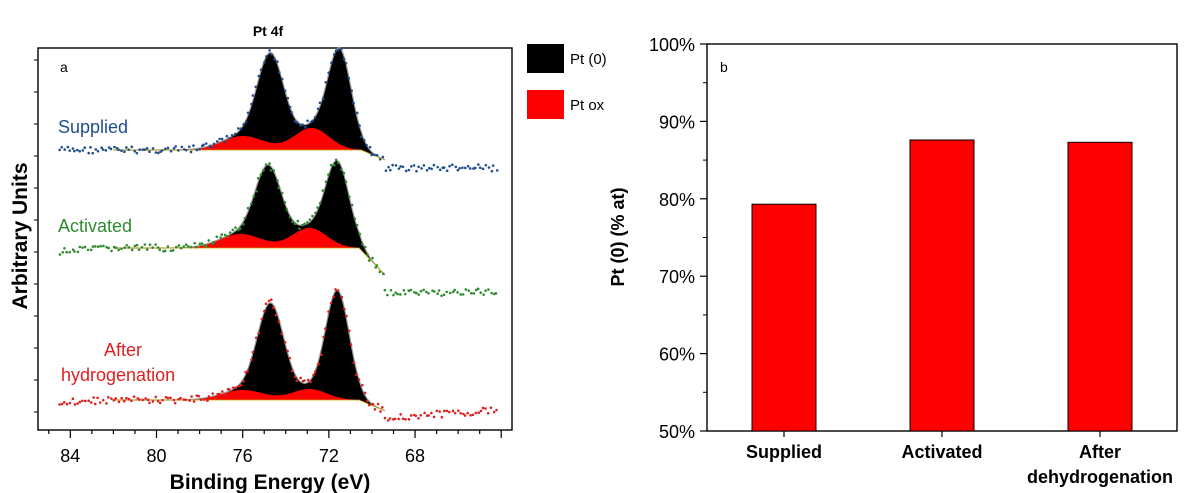 The image size is (1190, 493). What do you see at coordinates (118, 375) in the screenshot?
I see `label-hydrogenation: hydrogenation` at bounding box center [118, 375].